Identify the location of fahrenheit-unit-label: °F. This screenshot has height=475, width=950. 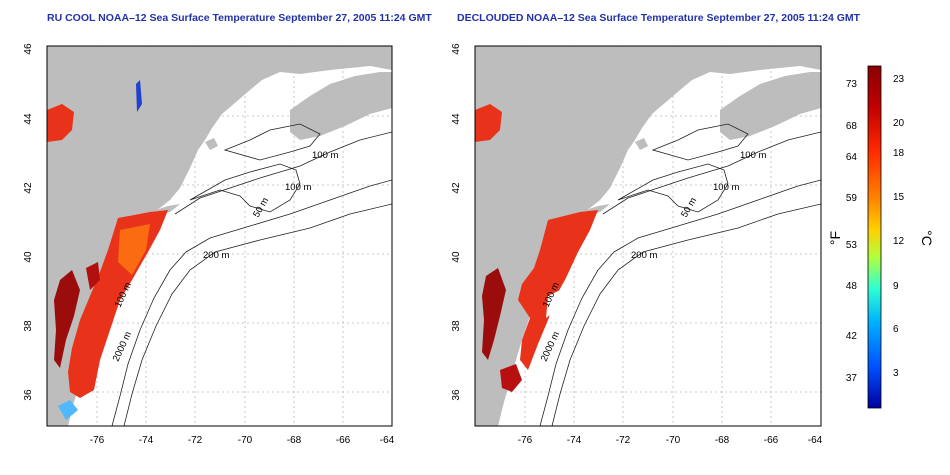
(835, 238).